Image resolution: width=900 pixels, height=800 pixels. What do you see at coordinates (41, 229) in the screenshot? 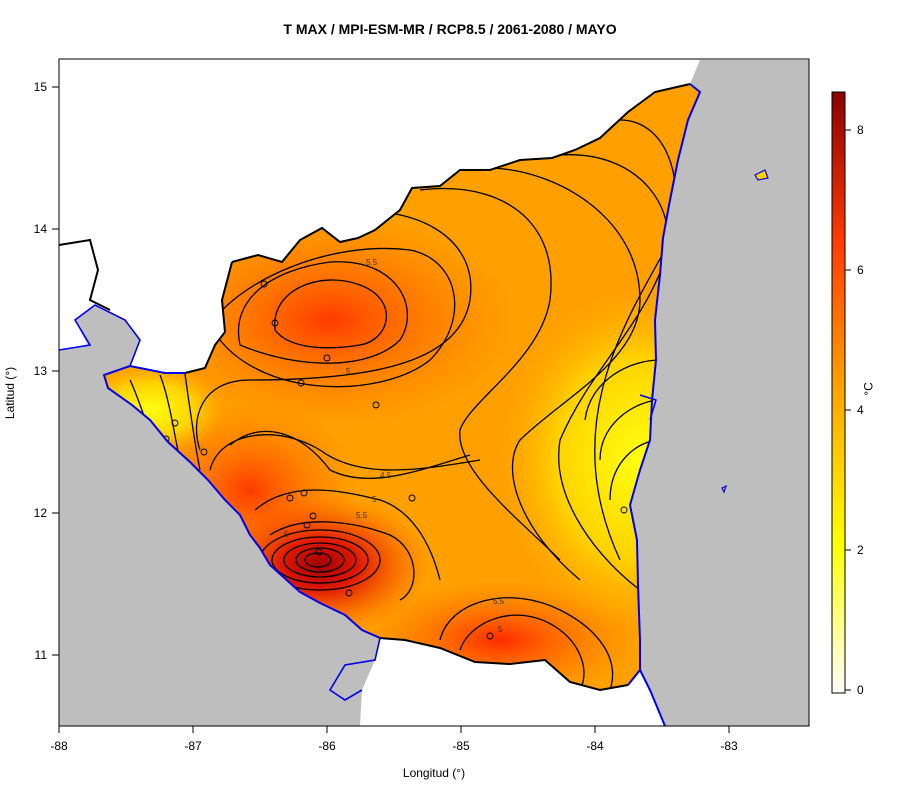
I see `y-tick-label: 14` at bounding box center [41, 229].